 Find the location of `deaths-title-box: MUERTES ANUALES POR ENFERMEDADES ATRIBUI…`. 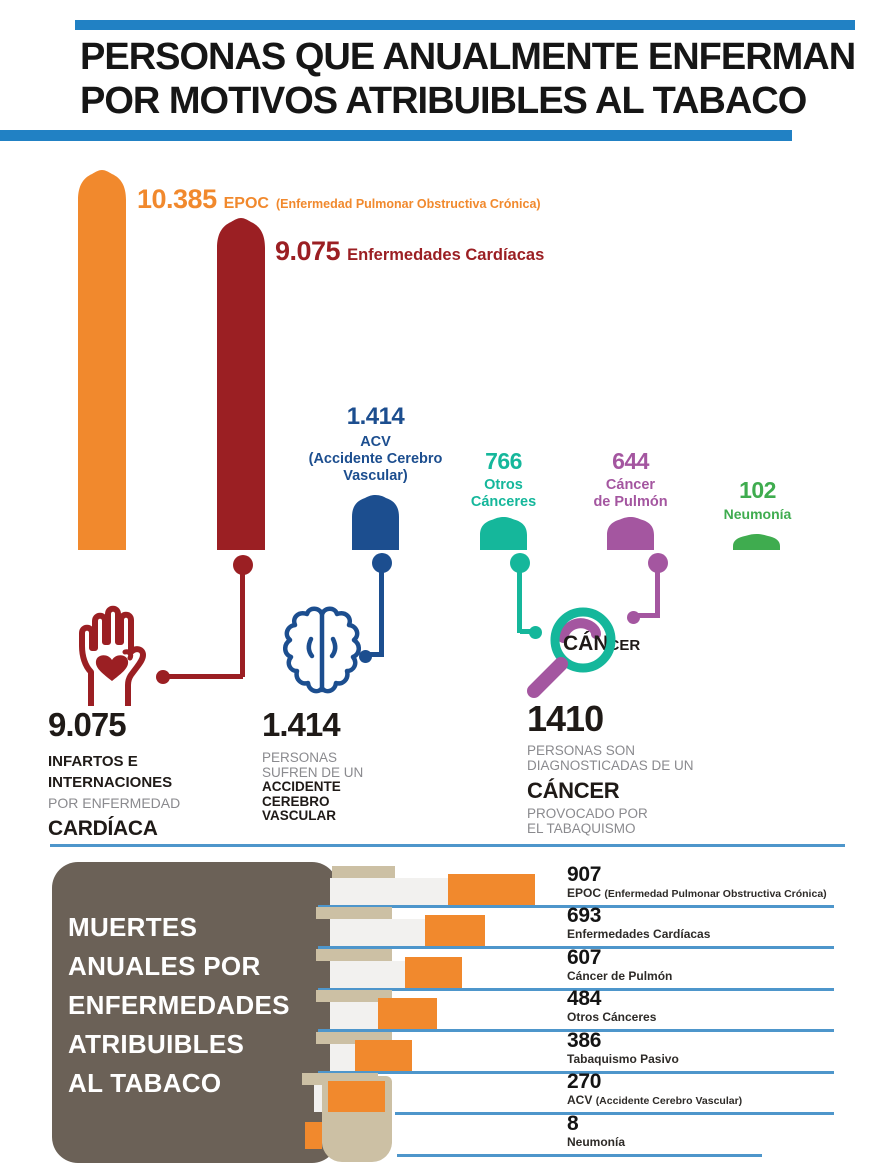

deaths-title-box: MUERTES ANUALES POR ENFERMEDADES ATRIBUI… is located at coordinates (195, 1012).